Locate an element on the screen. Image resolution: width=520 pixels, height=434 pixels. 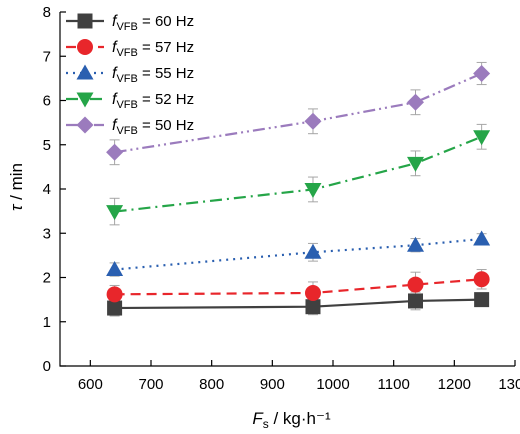
legend-label: fVFB = 50 Hz is located at coordinates (153, 127).